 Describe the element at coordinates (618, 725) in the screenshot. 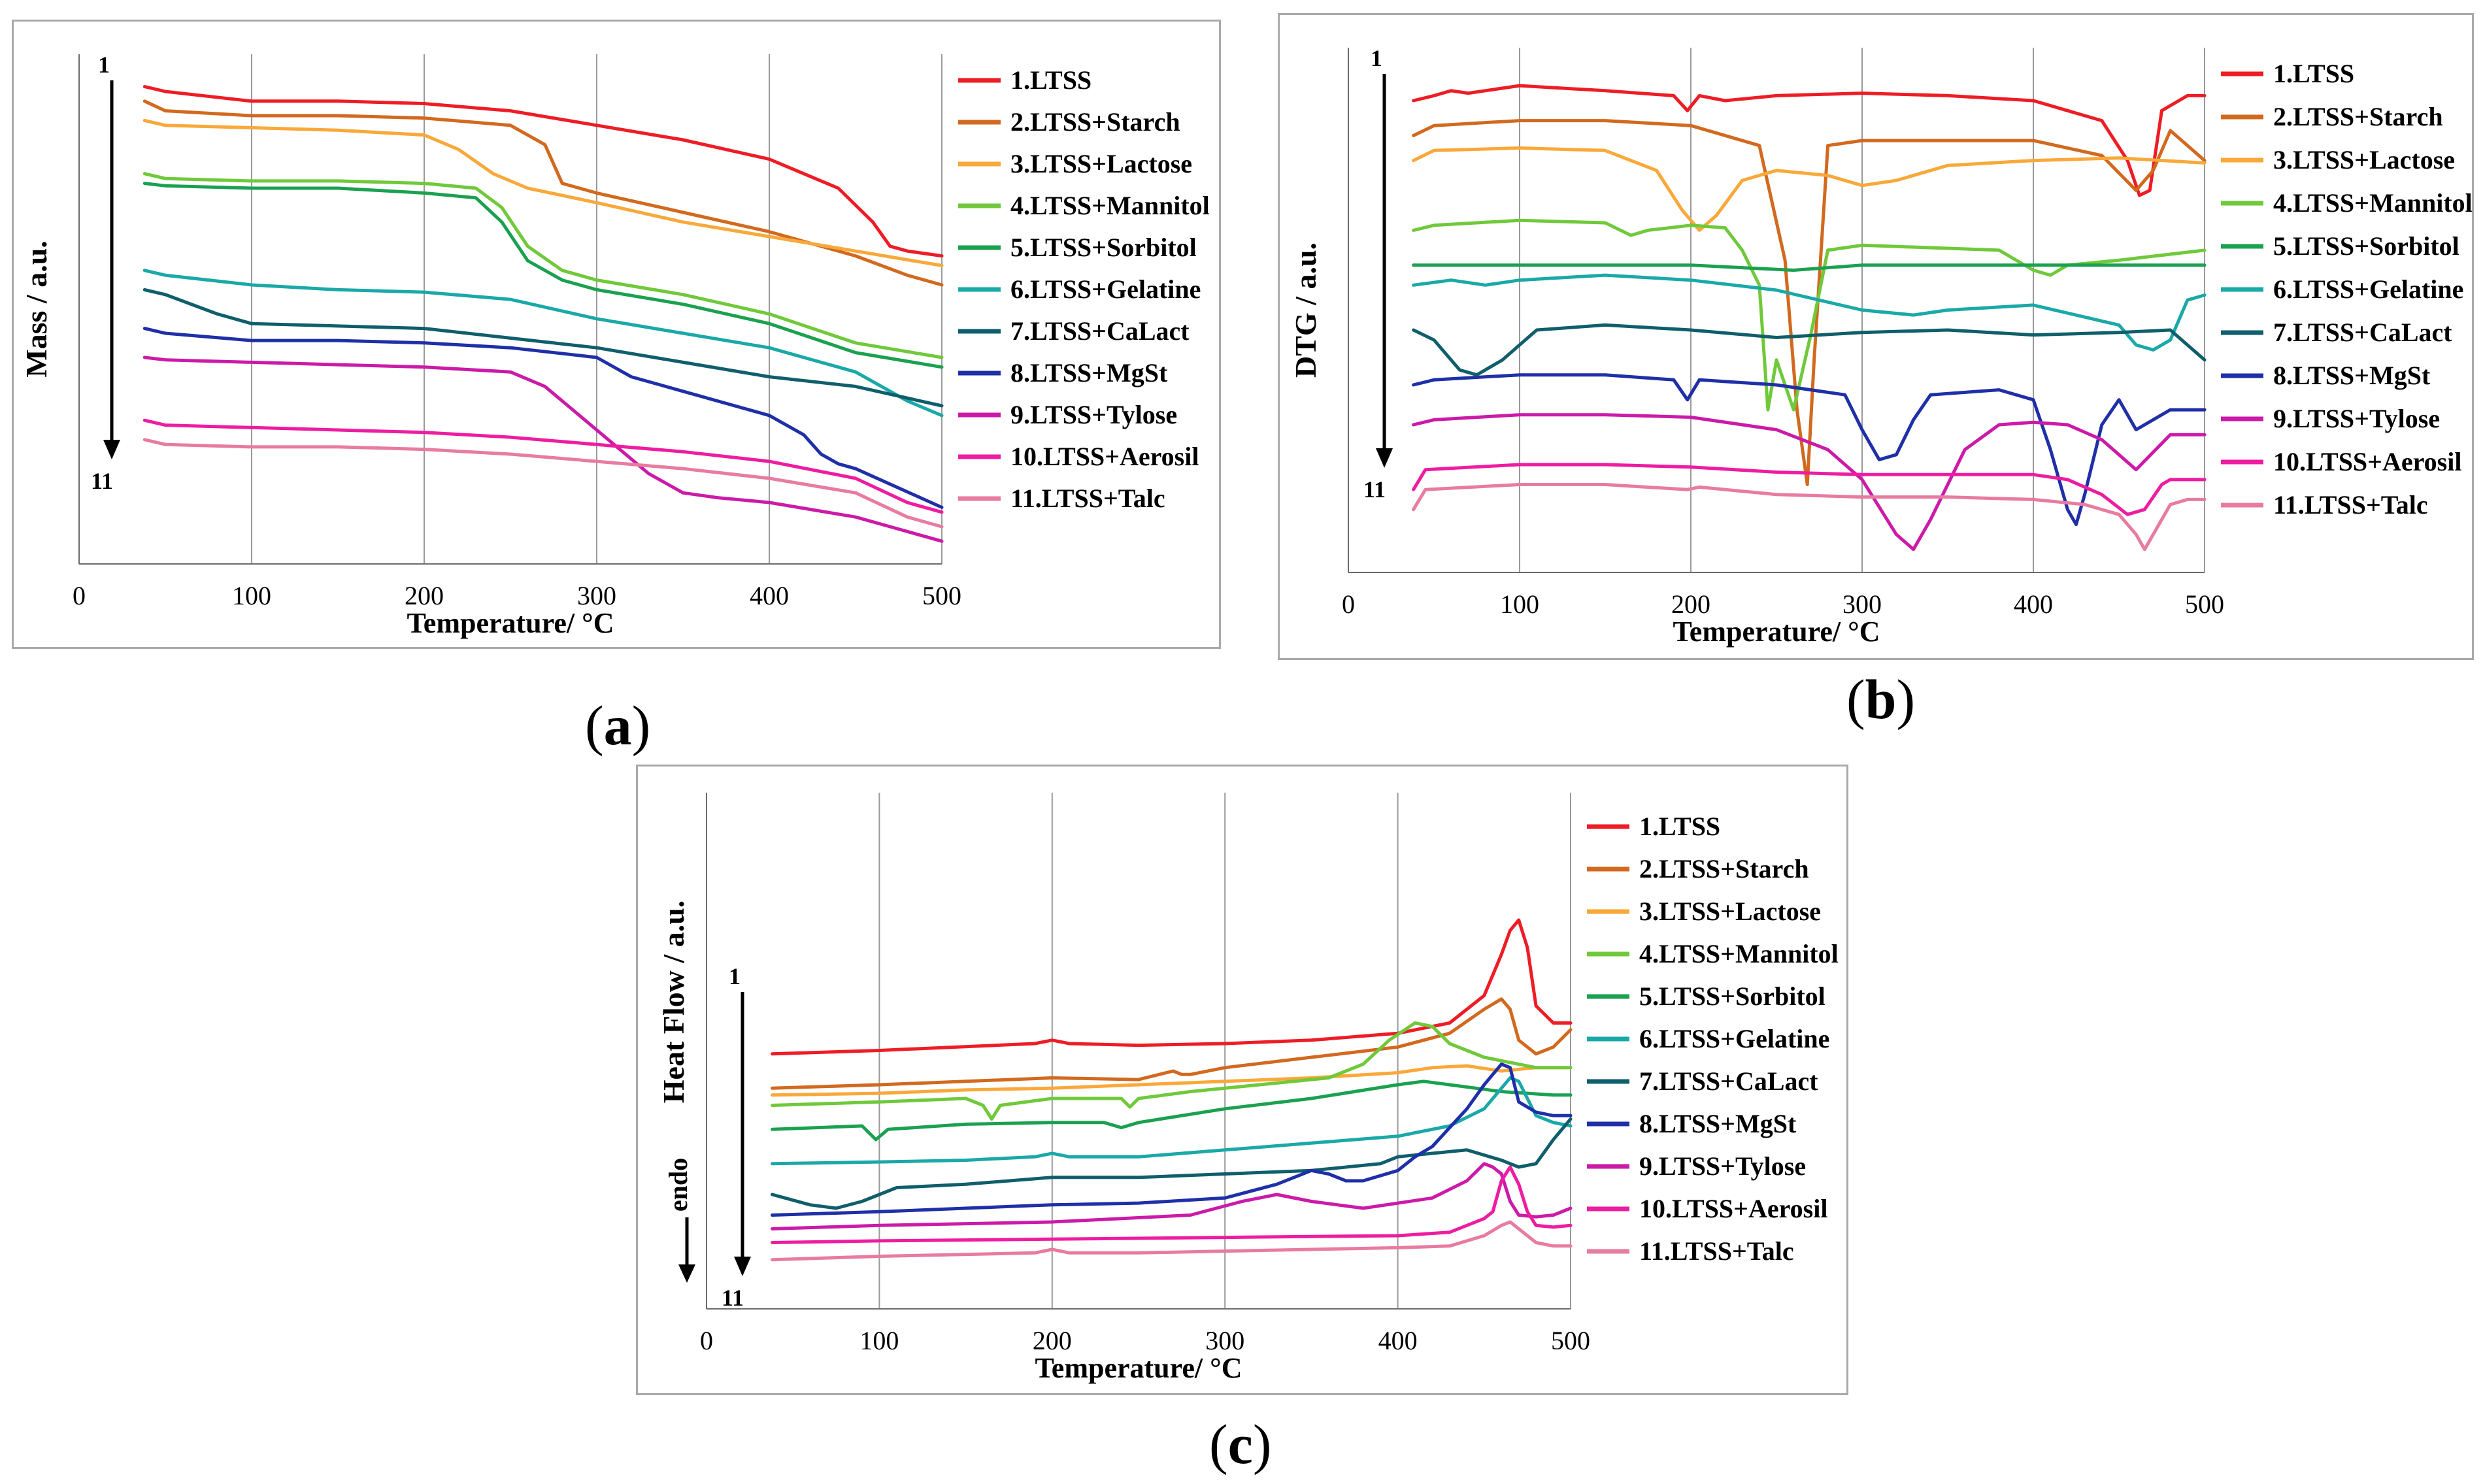

I see `panel-label-a: (a)` at that location.